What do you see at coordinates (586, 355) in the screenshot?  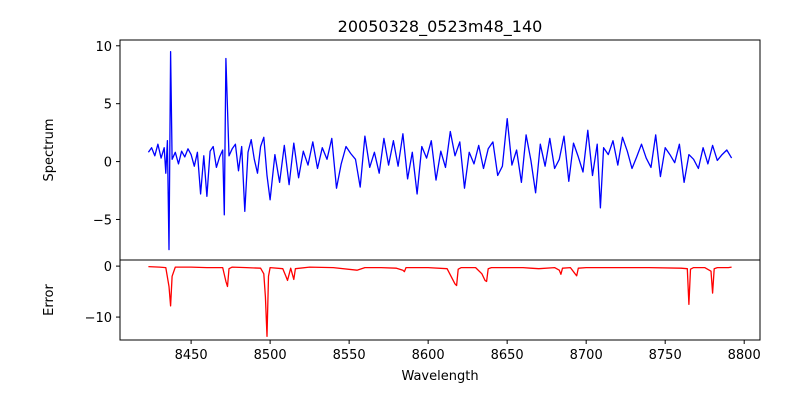 I see `x-tick-label: 8700` at bounding box center [586, 355].